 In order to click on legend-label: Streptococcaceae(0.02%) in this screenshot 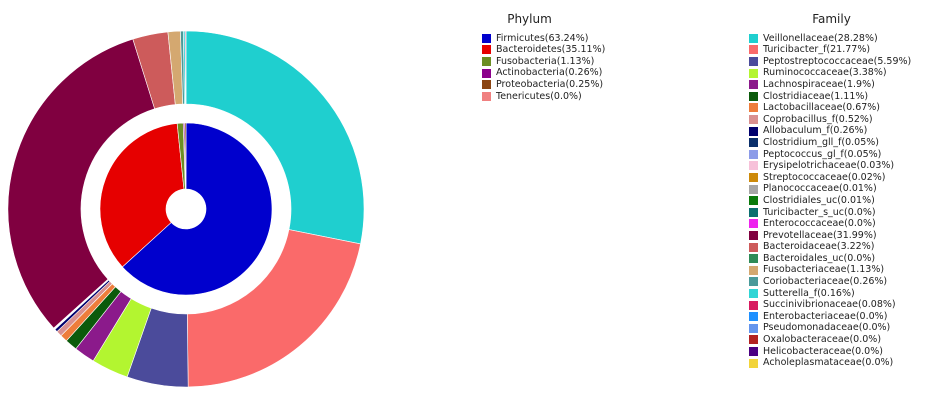, I will do `click(824, 177)`.